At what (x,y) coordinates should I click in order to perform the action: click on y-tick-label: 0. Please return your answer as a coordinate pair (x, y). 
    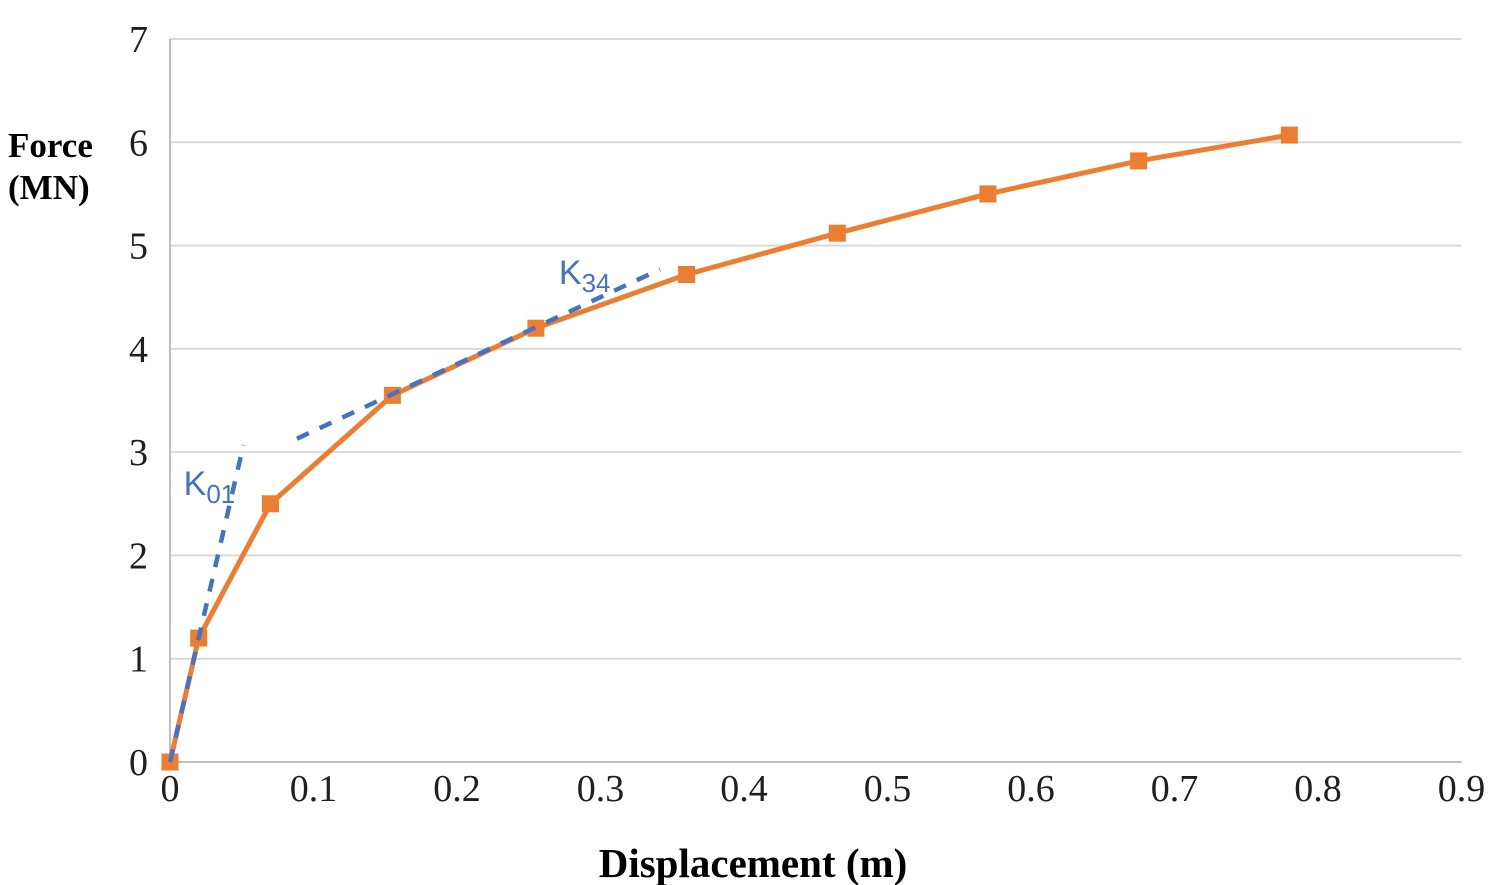
    Looking at the image, I should click on (138, 763).